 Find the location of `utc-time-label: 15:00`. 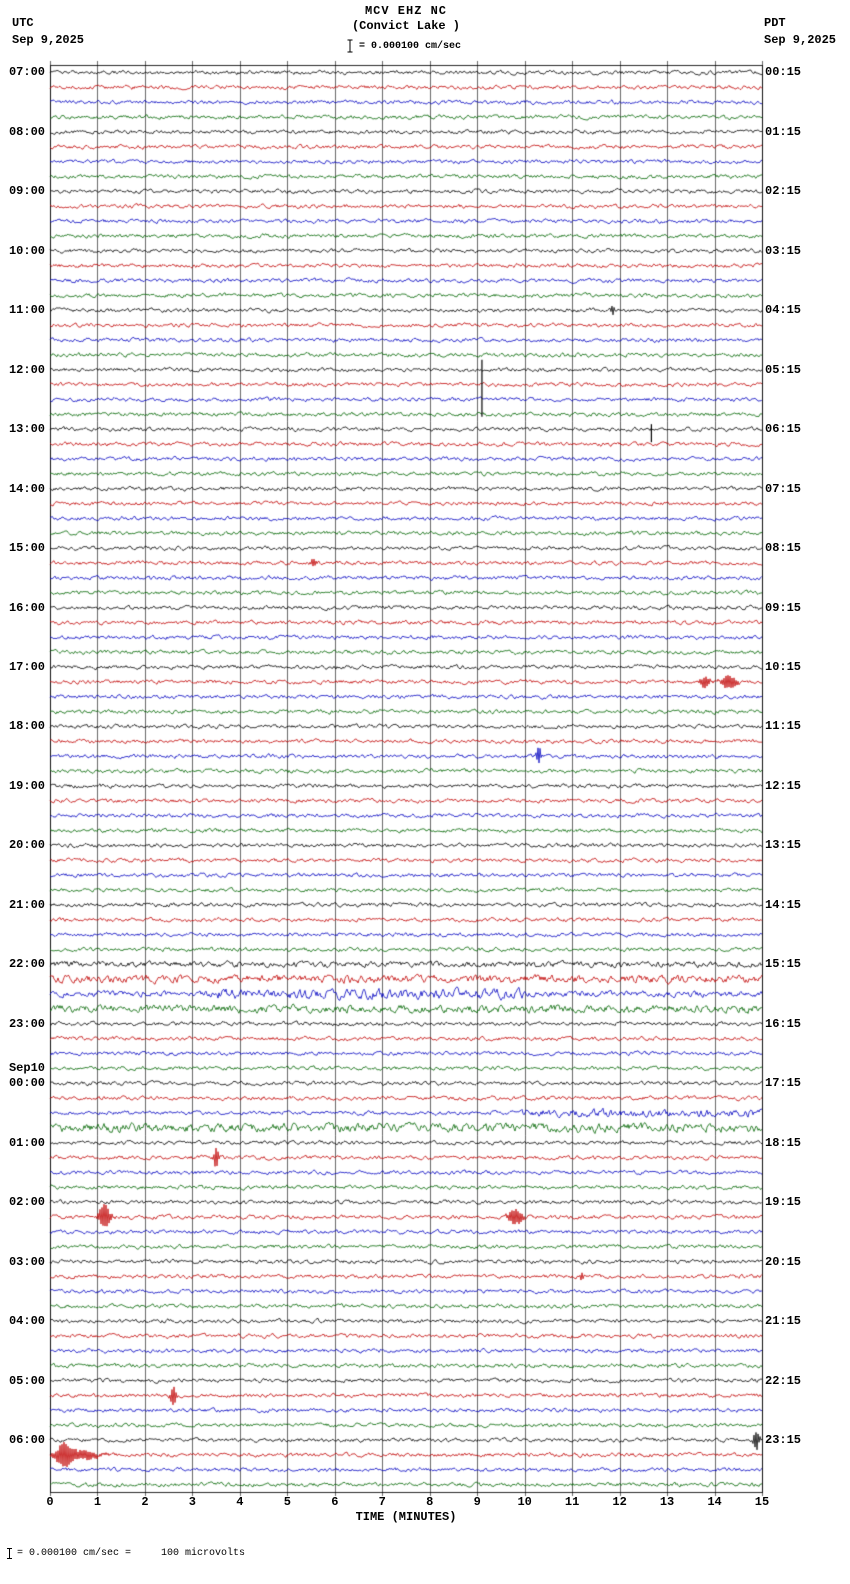

utc-time-label: 15:00 is located at coordinates (26, 548).